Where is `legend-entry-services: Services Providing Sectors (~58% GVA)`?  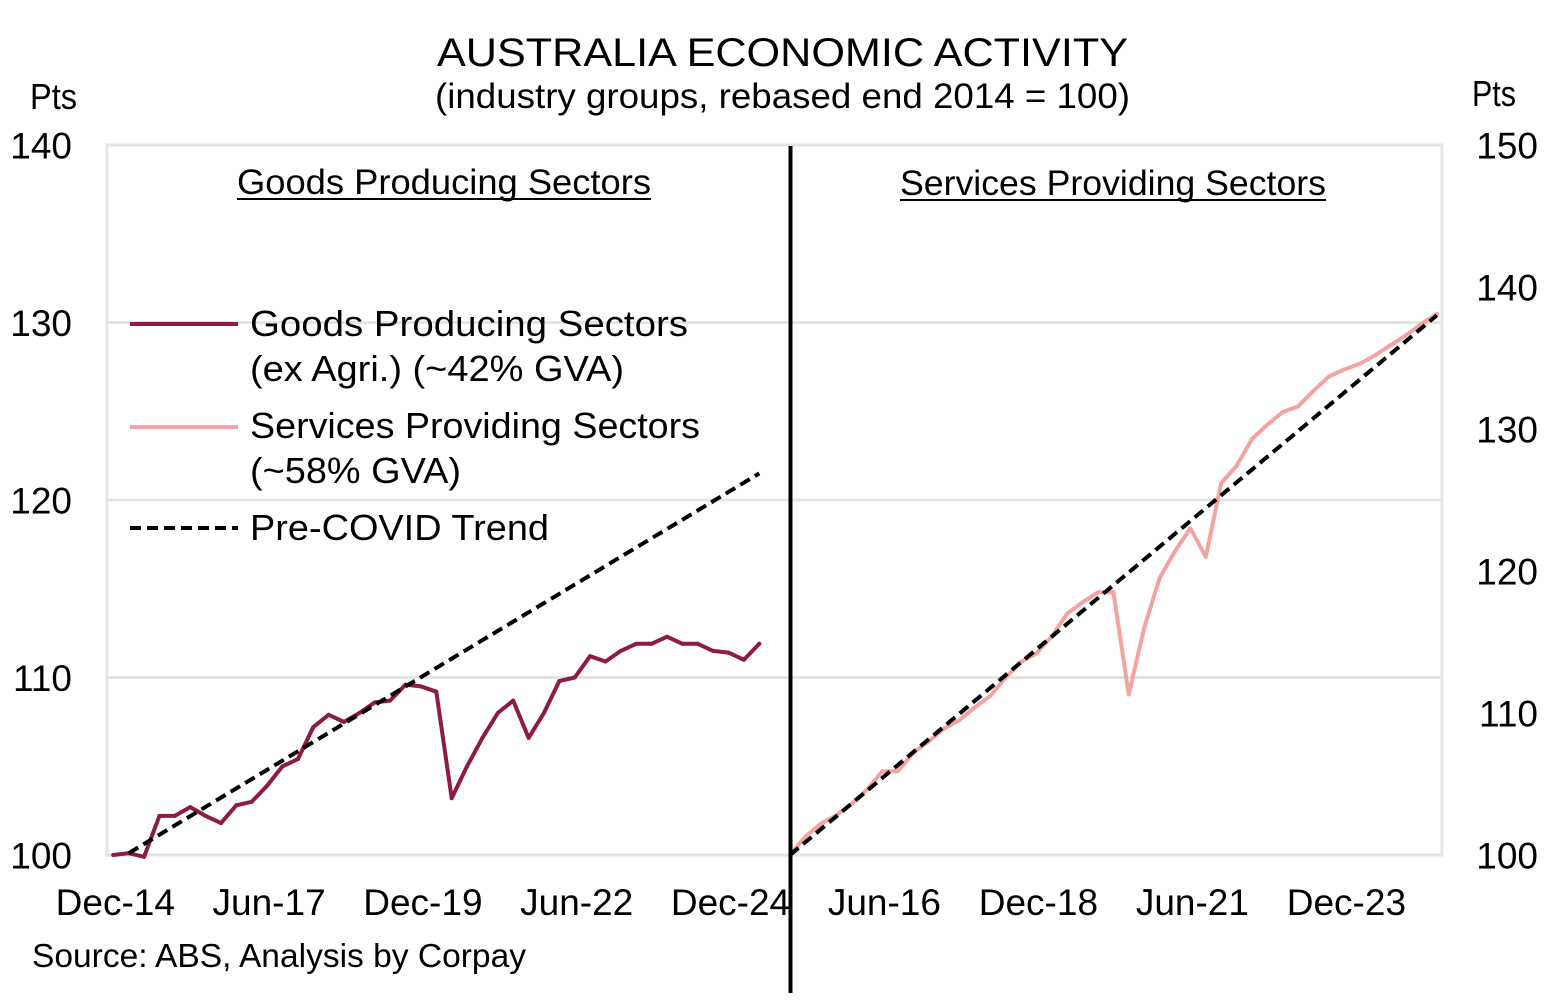
legend-entry-services: Services Providing Sectors (~58% GVA) is located at coordinates (415, 448).